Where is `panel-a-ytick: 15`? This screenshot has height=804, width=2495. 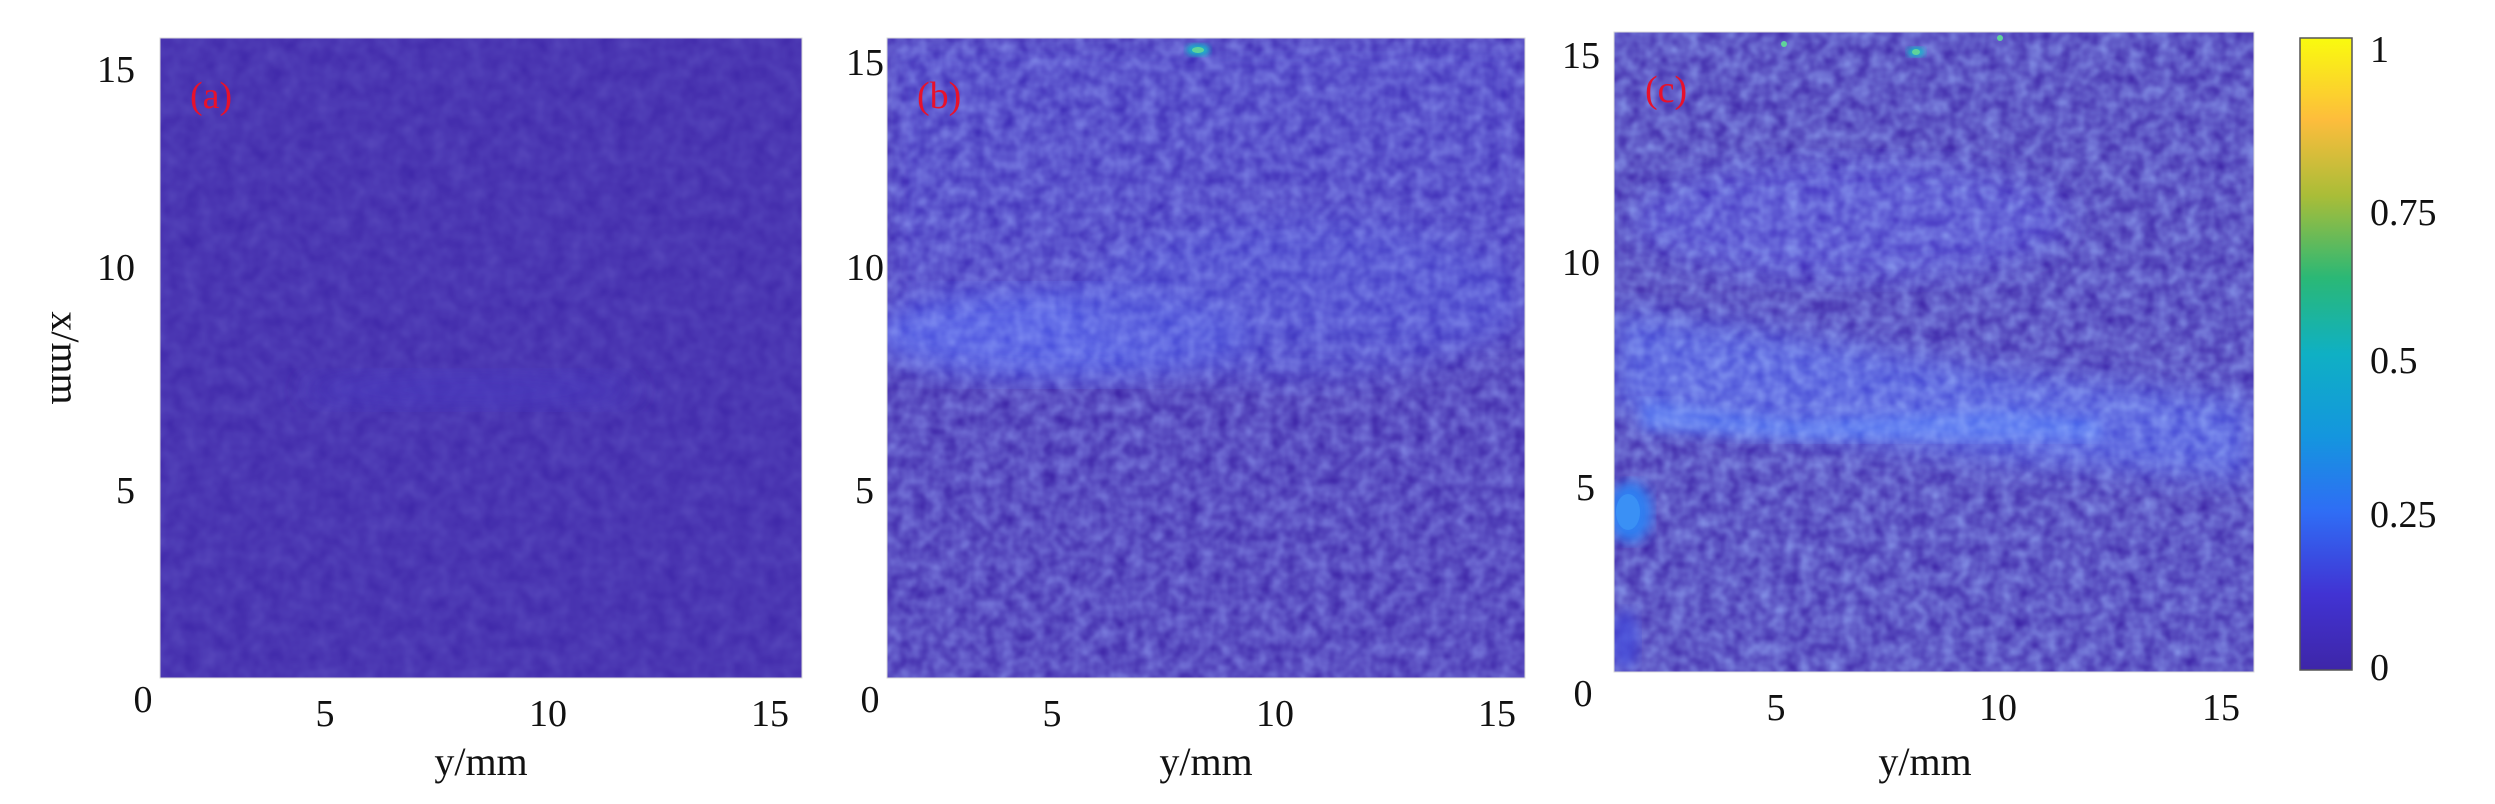 panel-a-ytick: 15 is located at coordinates (116, 70).